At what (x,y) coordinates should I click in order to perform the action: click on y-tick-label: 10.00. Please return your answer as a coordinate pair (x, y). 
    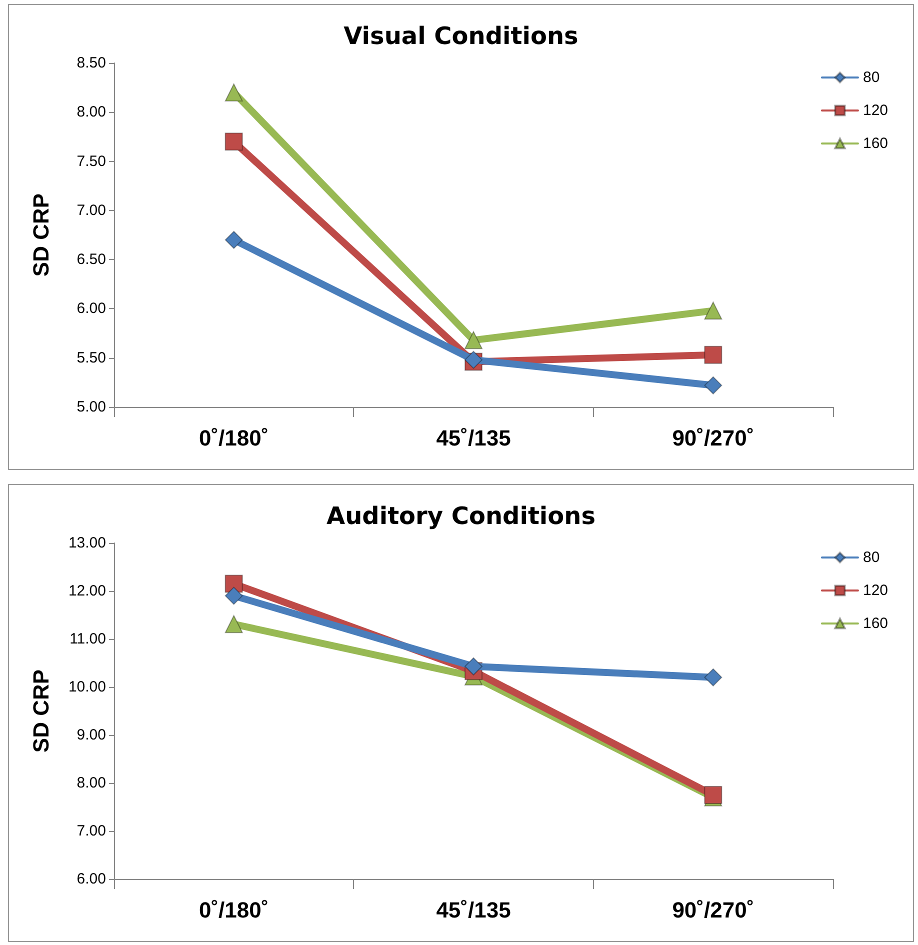
    Looking at the image, I should click on (87, 687).